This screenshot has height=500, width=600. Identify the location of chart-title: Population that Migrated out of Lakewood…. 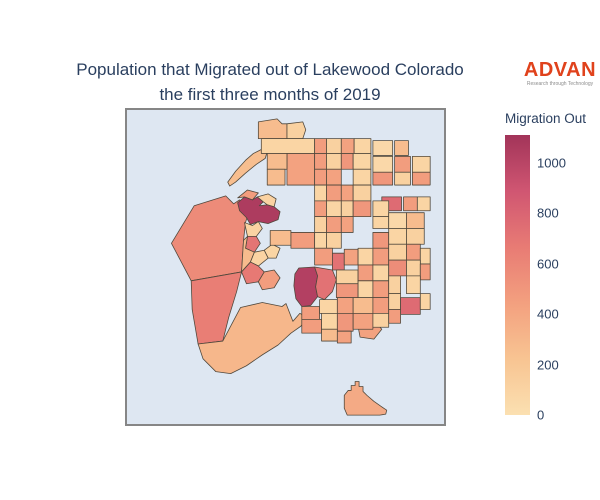
(270, 82).